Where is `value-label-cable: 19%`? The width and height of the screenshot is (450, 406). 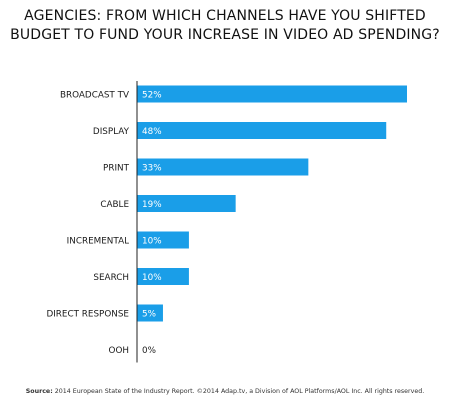
value-label-cable: 19% is located at coordinates (152, 205).